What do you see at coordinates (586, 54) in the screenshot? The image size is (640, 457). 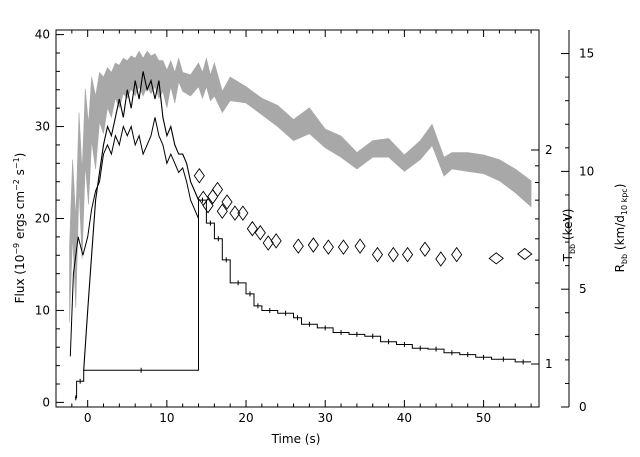 I see `y-tick-label-radius: 15` at bounding box center [586, 54].